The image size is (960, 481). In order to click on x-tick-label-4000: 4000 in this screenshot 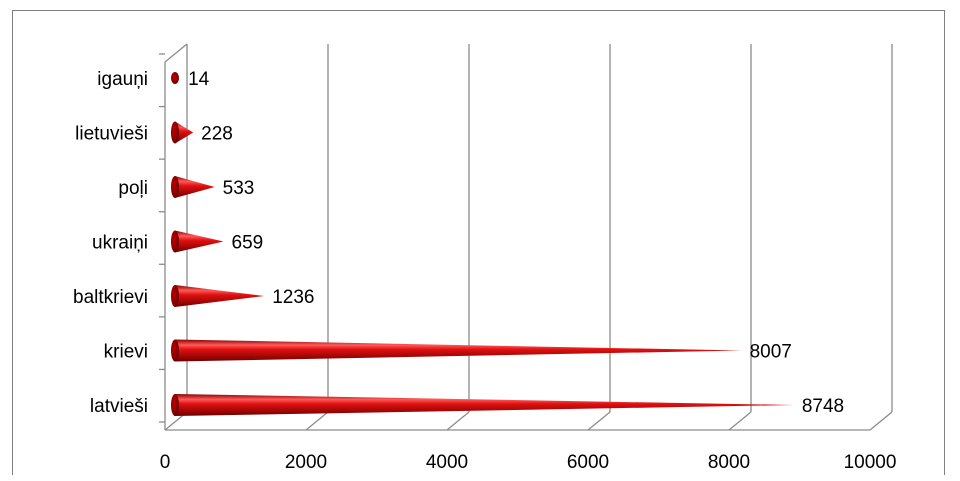, I will do `click(447, 462)`.